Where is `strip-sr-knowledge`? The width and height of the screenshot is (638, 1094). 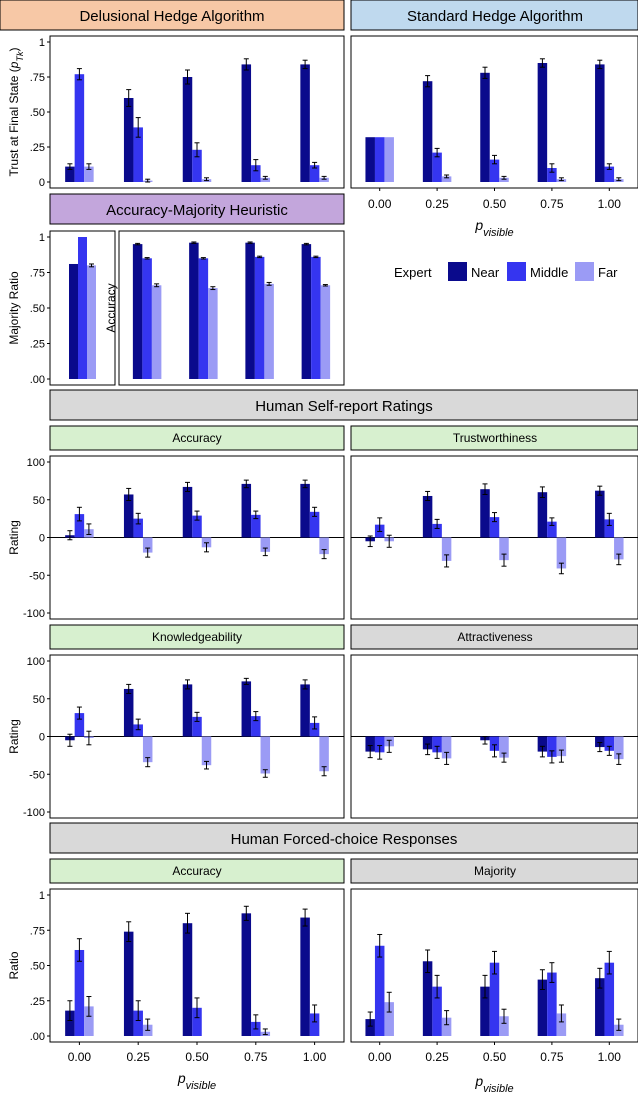
strip-sr-knowledge is located at coordinates (197, 637).